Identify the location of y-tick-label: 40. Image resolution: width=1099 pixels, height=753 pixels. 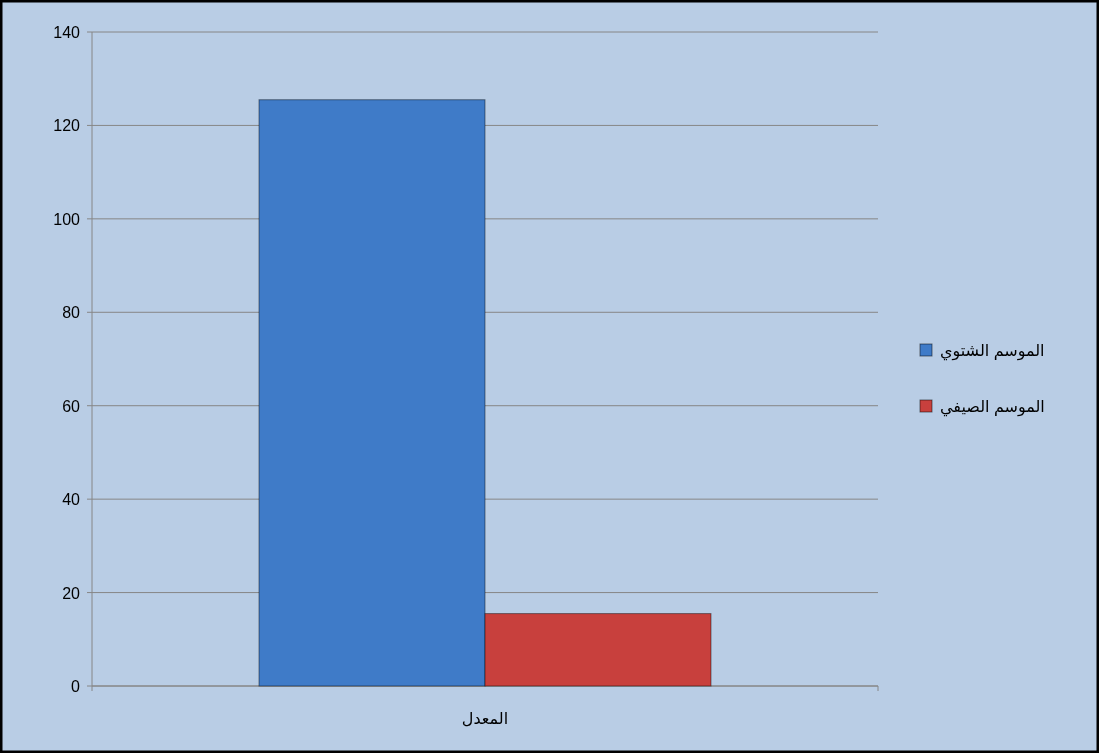
(71, 500).